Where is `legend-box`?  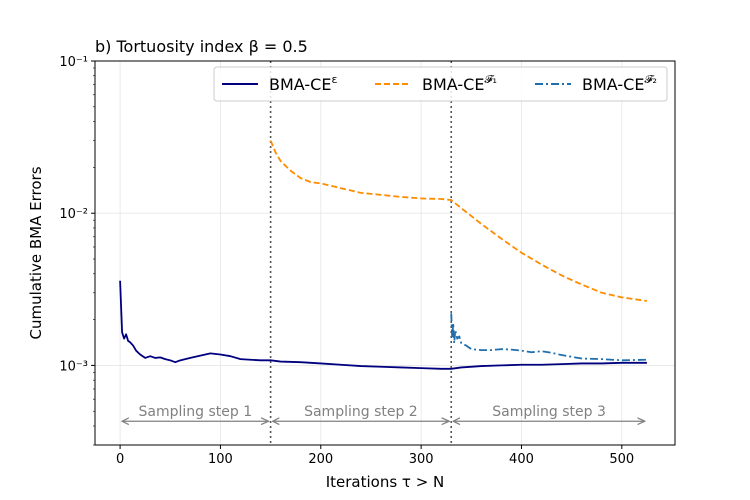
legend-box is located at coordinates (440, 84).